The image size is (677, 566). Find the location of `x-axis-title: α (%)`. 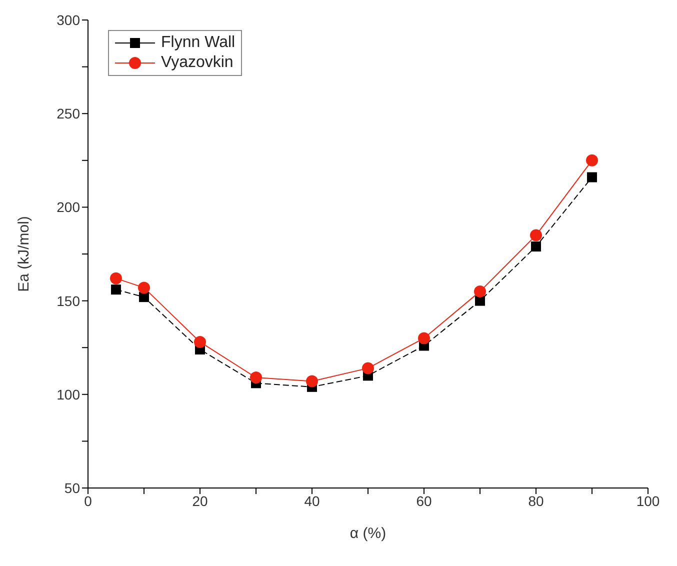

x-axis-title: α (%) is located at coordinates (368, 533).